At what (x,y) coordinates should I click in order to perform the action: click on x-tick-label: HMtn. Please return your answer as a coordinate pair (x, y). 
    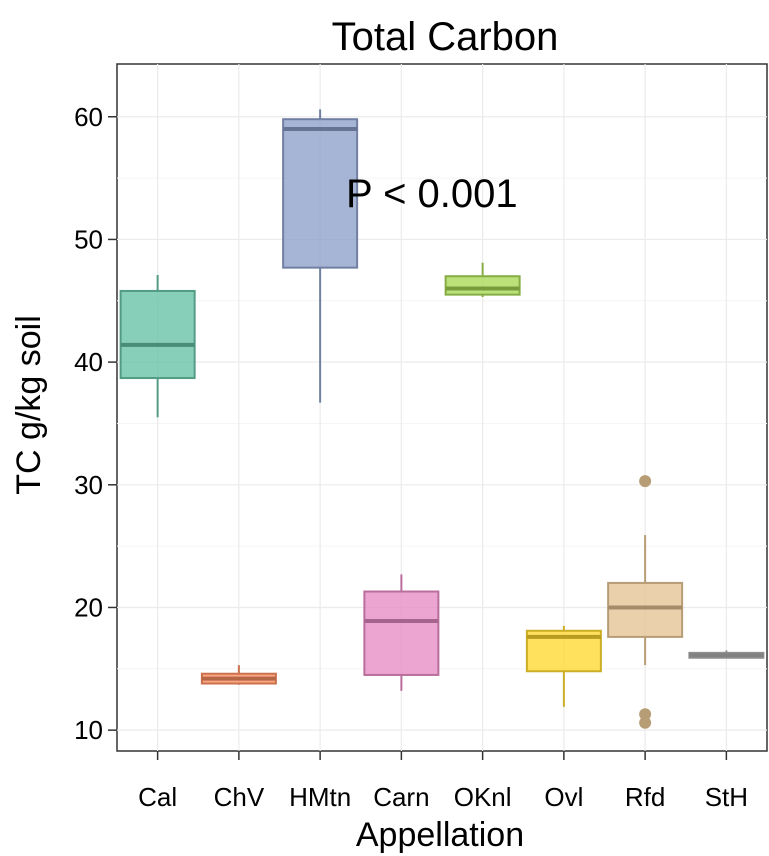
    Looking at the image, I should click on (320, 797).